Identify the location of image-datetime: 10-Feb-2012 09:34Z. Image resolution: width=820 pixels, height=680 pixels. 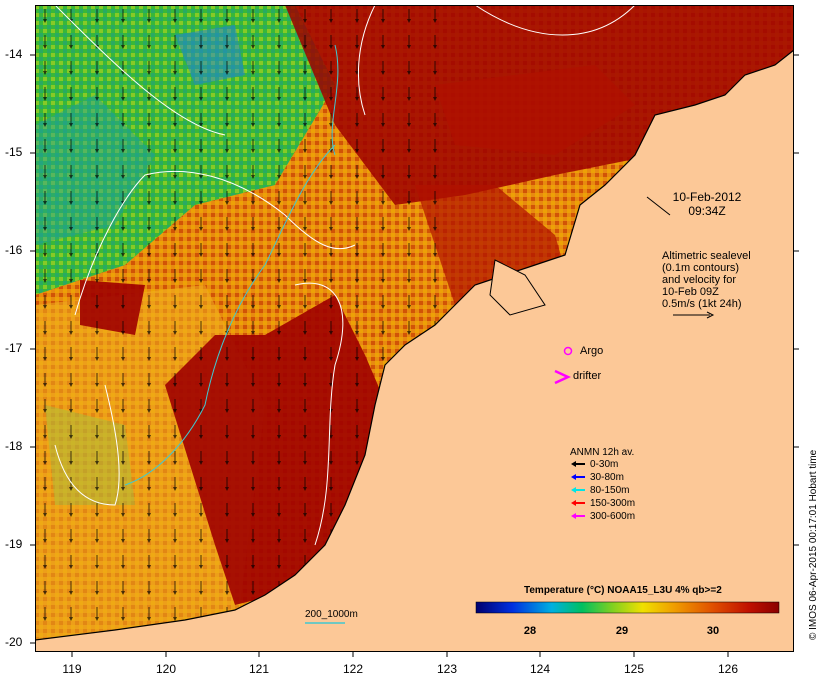
(707, 204).